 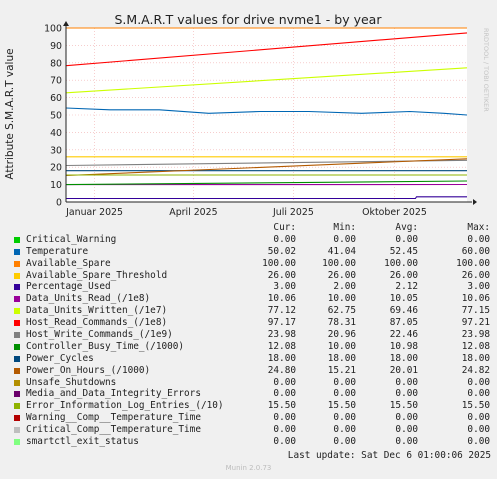 I want to click on legend-series-name: Host_Read_Commands_(/1e8), so click(x=97, y=323).